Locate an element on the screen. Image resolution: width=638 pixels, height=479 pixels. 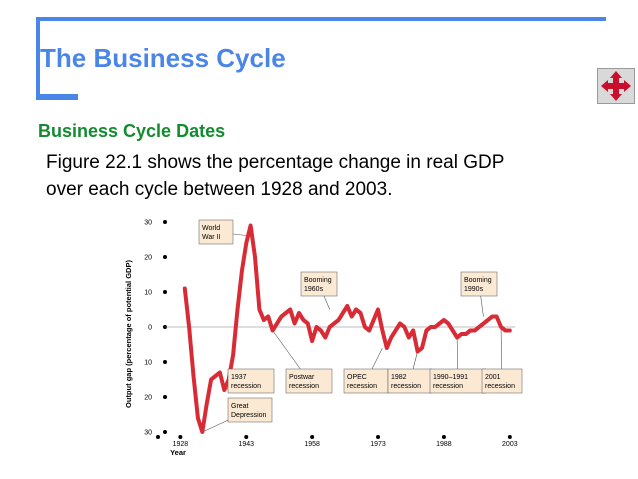
annotation-label: Postwar is located at coordinates (302, 377).